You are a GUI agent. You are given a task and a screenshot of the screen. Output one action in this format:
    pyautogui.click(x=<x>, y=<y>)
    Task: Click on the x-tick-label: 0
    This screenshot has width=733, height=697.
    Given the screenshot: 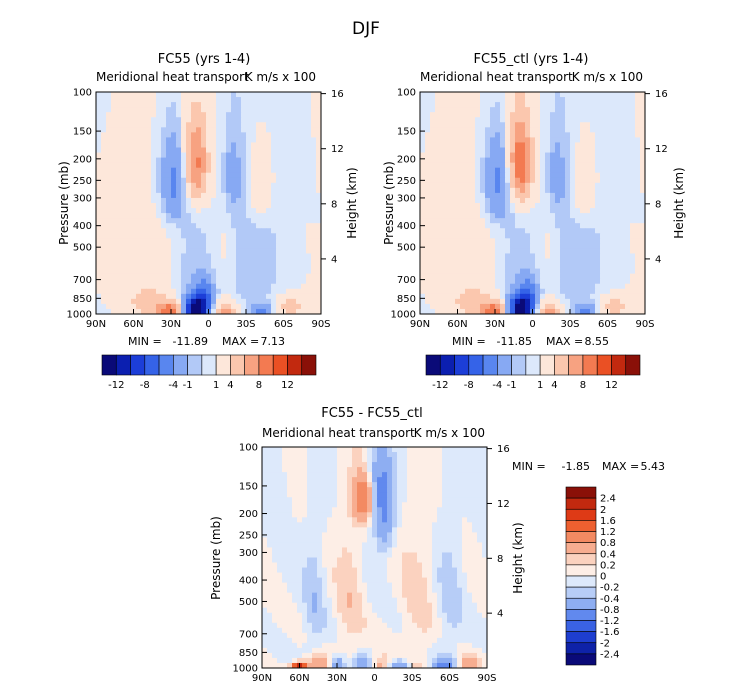 What is the action you would take?
    pyautogui.click(x=208, y=324)
    